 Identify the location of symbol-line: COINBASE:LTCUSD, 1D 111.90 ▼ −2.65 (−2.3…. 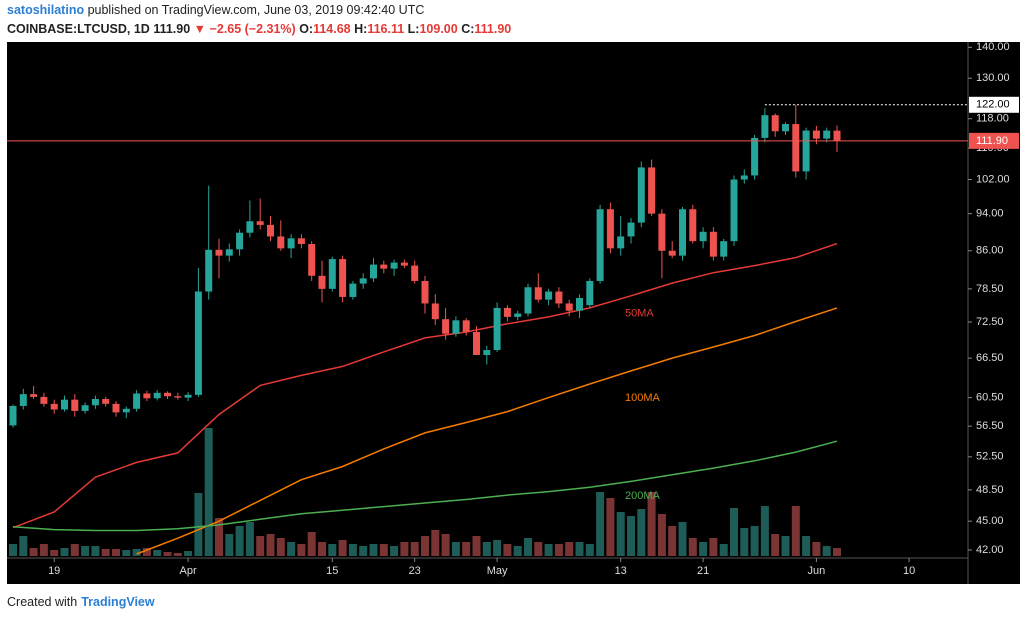
(259, 29).